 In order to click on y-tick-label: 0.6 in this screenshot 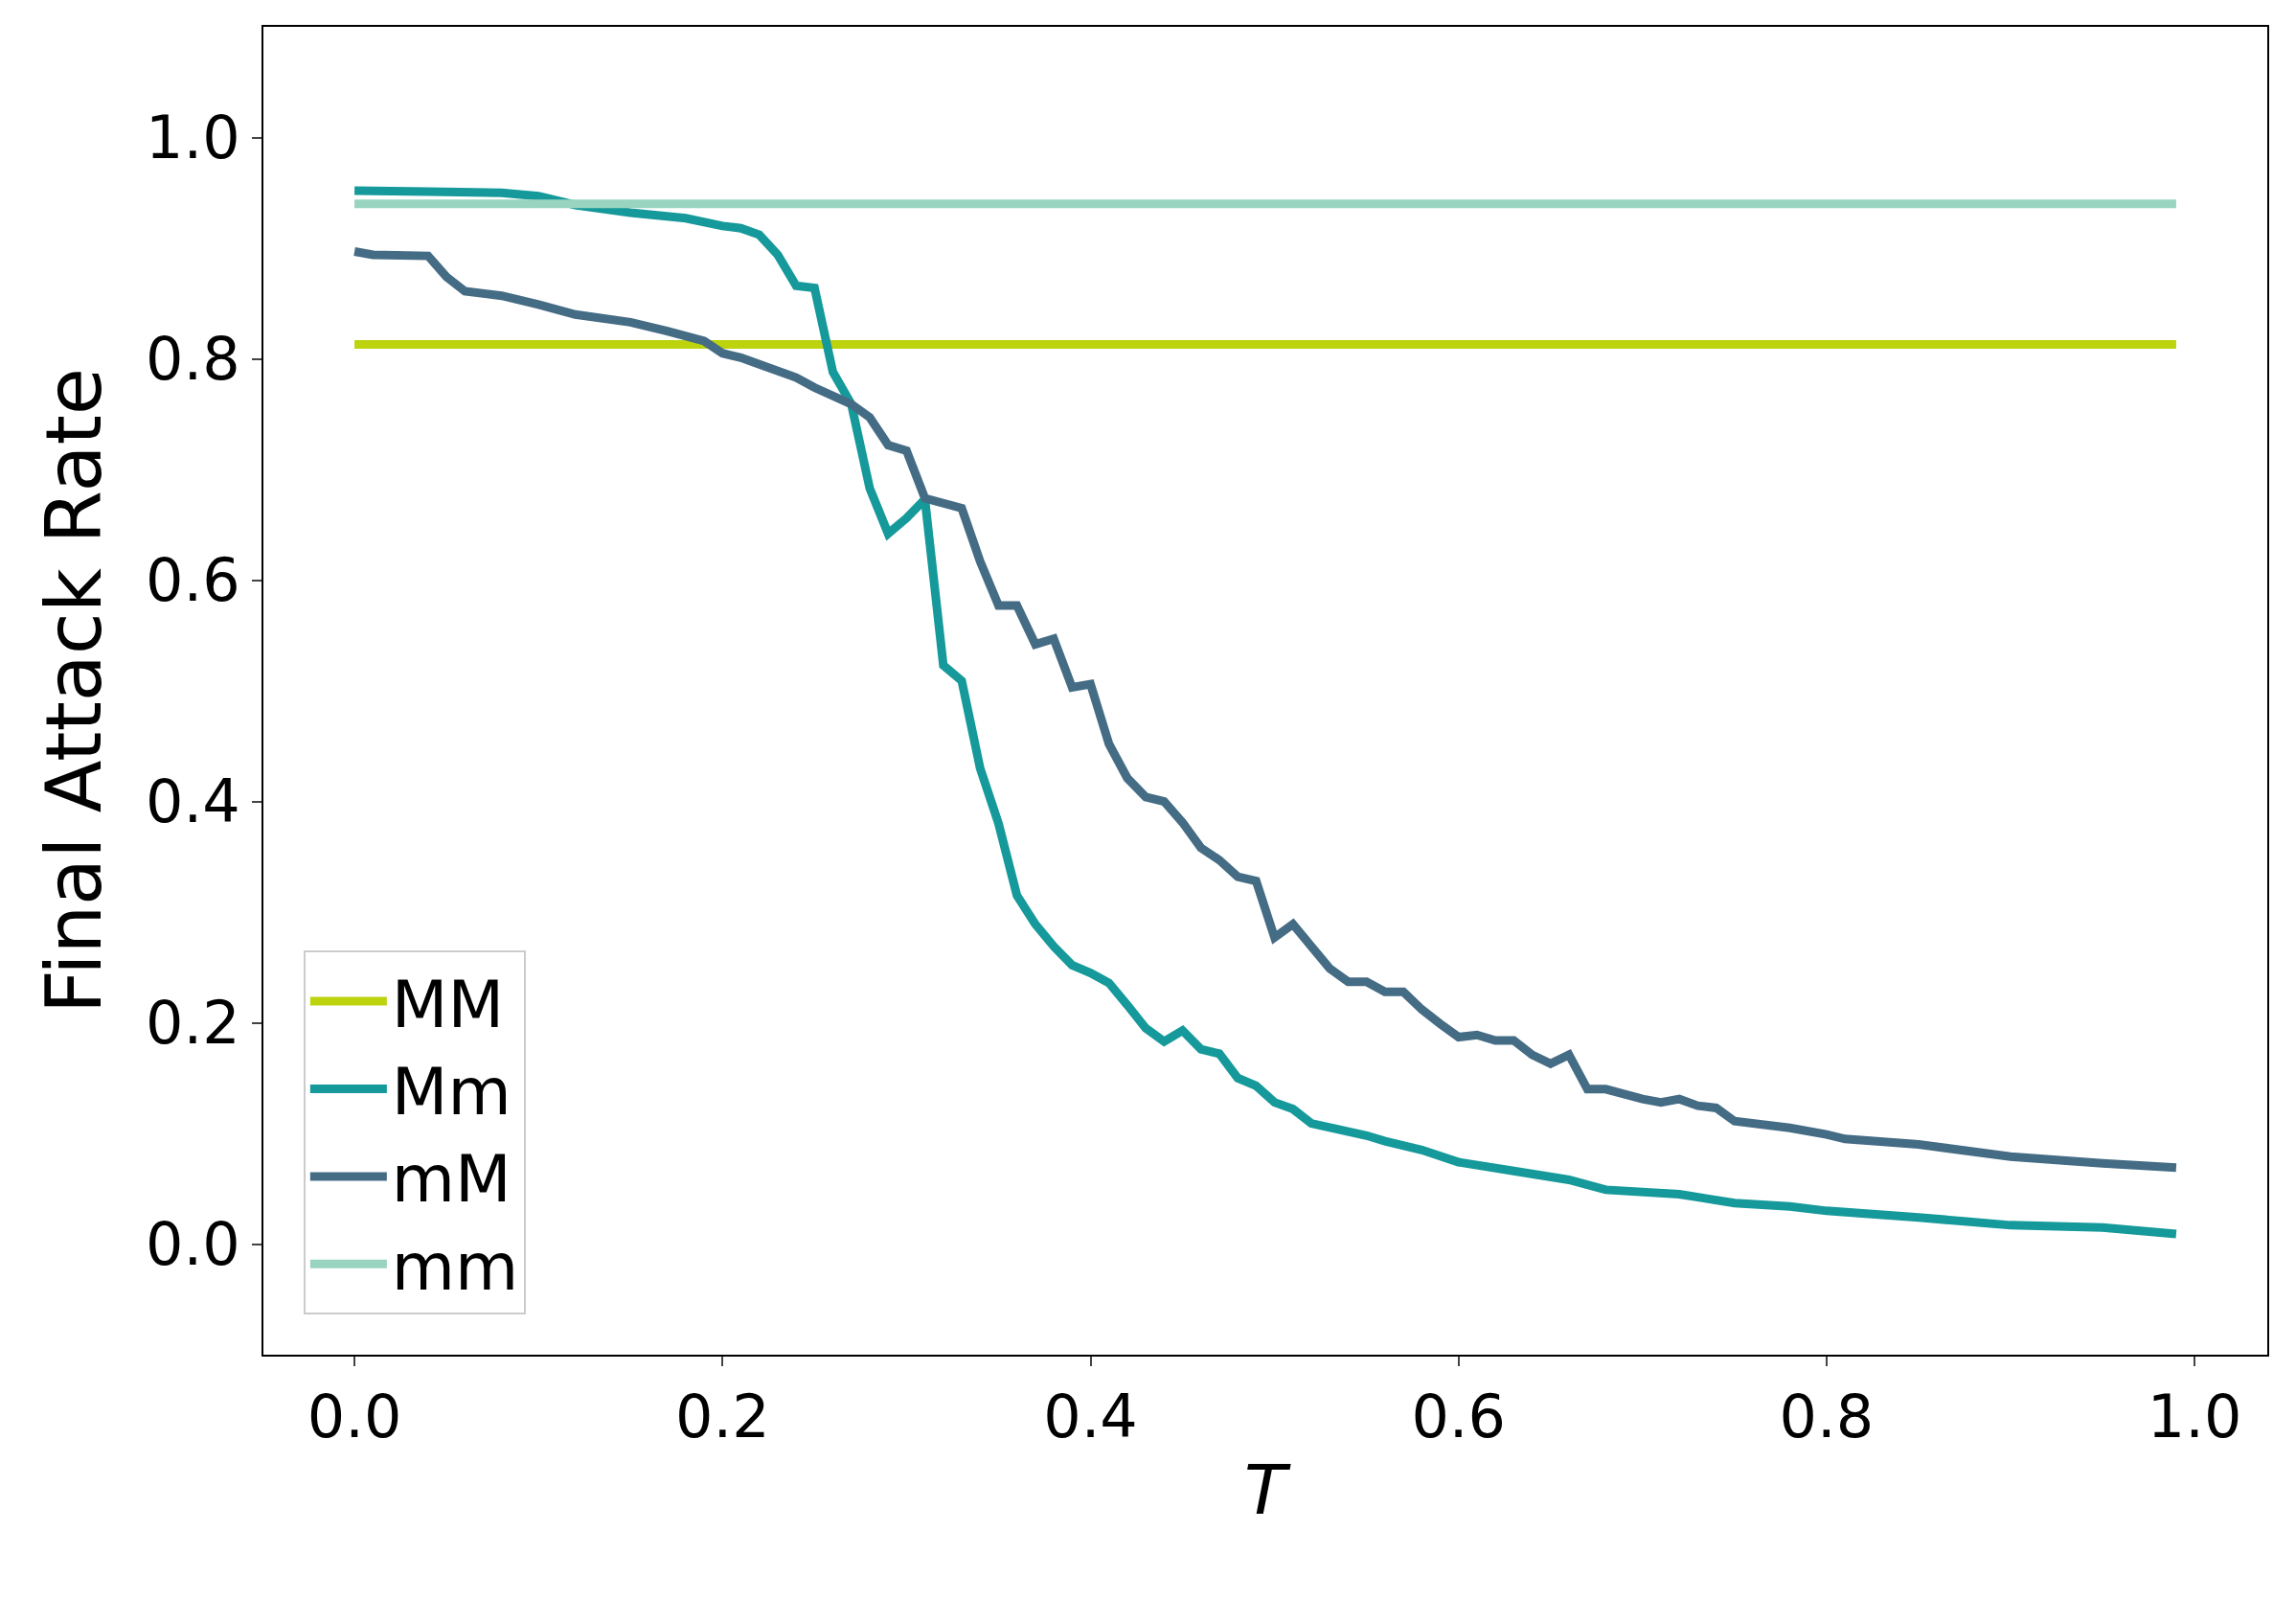, I will do `click(192, 580)`.